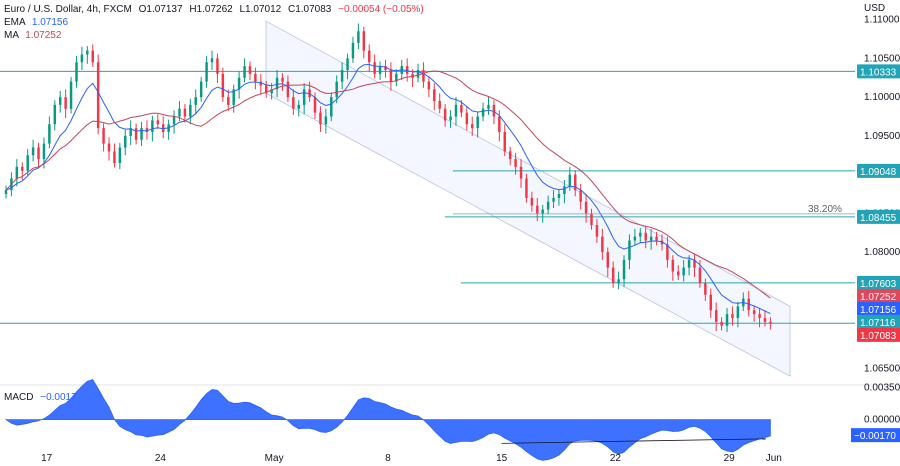  What do you see at coordinates (882, 136) in the screenshot?
I see `y-tick-label: 1.09500` at bounding box center [882, 136].